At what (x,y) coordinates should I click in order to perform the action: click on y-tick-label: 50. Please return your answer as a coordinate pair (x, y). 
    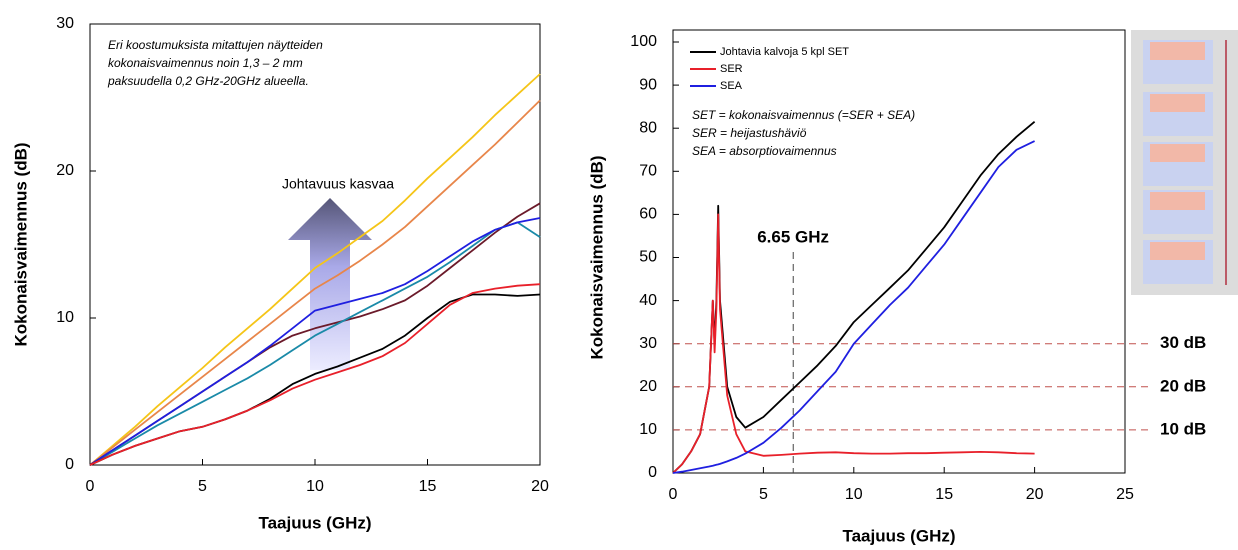
    Looking at the image, I should click on (648, 257).